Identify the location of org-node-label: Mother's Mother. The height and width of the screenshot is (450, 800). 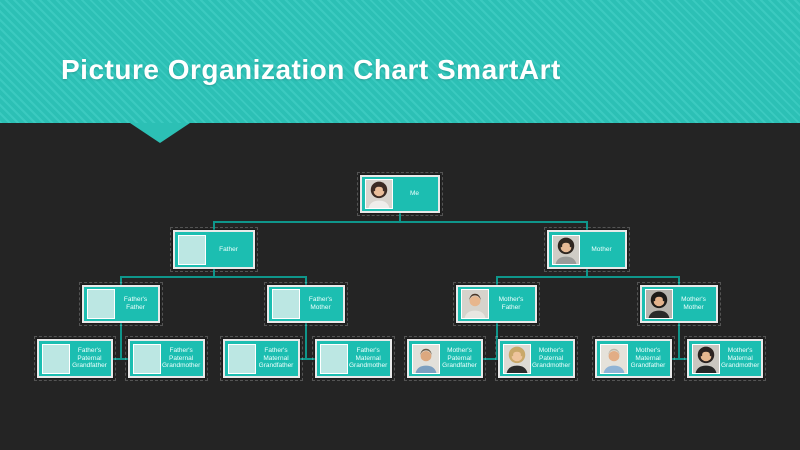
(693, 303).